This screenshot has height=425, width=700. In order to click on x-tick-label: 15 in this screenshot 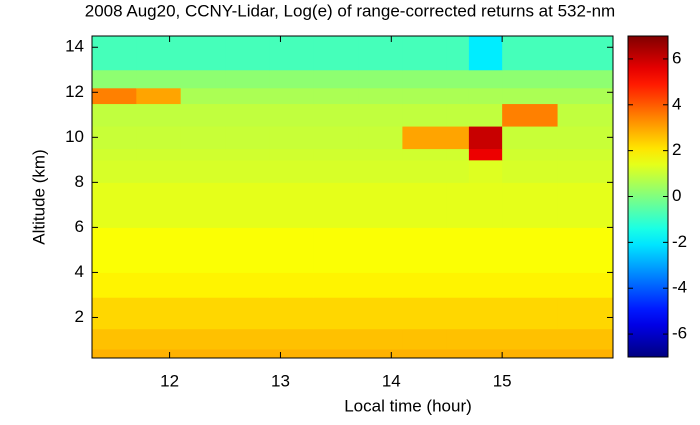, I will do `click(502, 380)`.